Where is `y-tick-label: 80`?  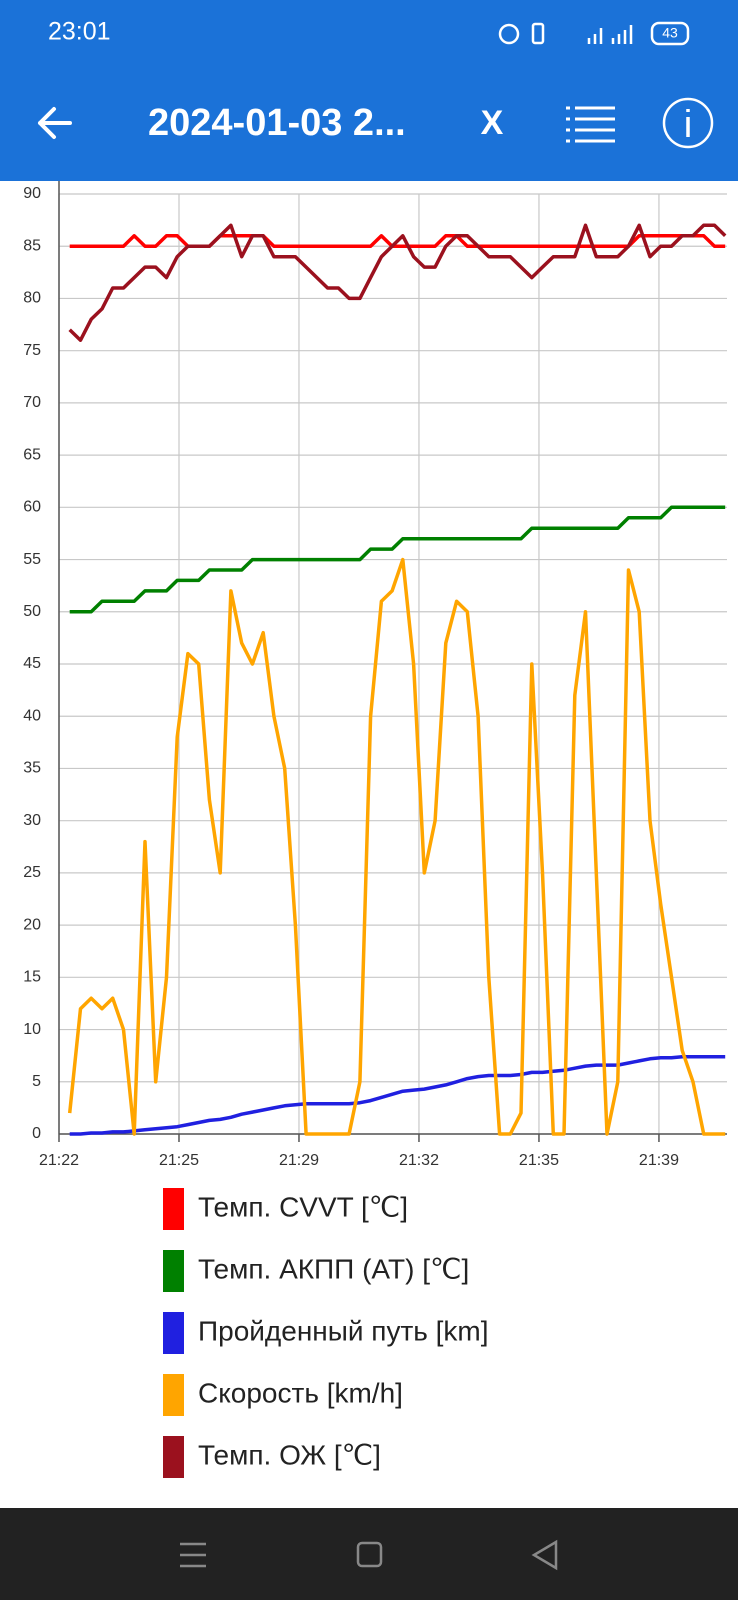
y-tick-label: 80 is located at coordinates (32, 298).